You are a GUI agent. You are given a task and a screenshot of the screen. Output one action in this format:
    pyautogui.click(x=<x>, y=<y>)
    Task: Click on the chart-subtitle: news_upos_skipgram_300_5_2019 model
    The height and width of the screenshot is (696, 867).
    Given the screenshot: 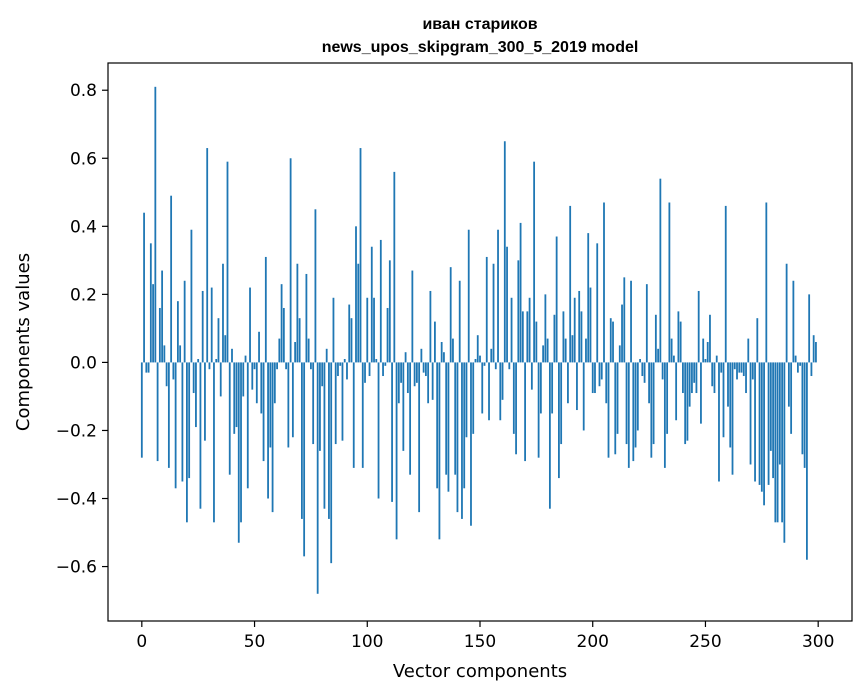 What is the action you would take?
    pyautogui.click(x=480, y=47)
    